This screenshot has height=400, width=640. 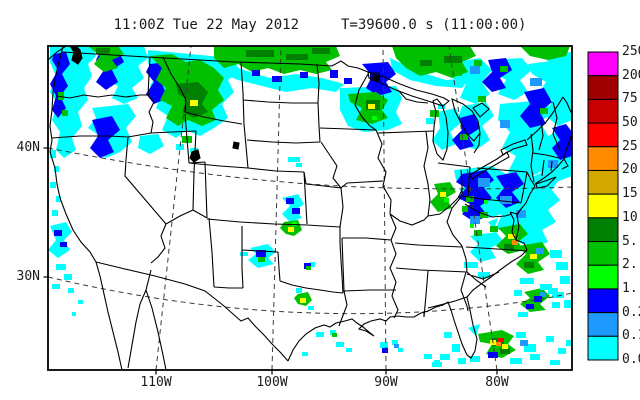 What do you see at coordinates (272, 382) in the screenshot?
I see `lon-tick-label: 100W` at bounding box center [272, 382].